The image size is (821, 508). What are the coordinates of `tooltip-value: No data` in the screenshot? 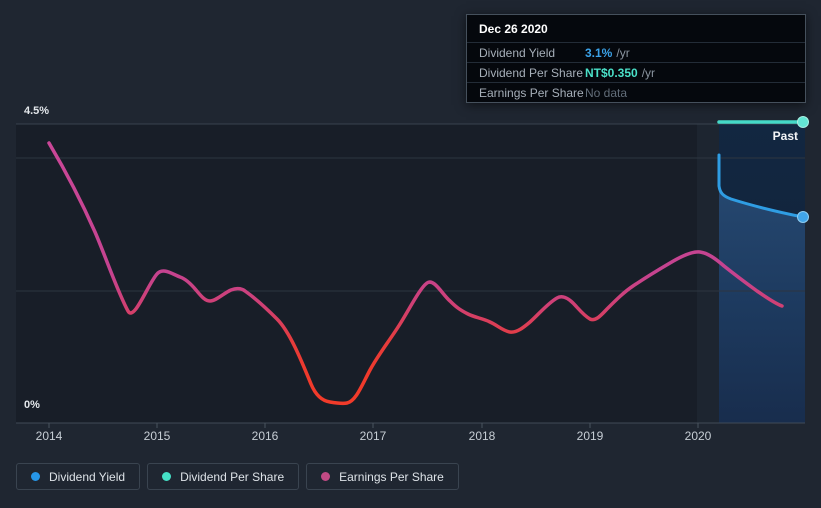 It's located at (606, 92).